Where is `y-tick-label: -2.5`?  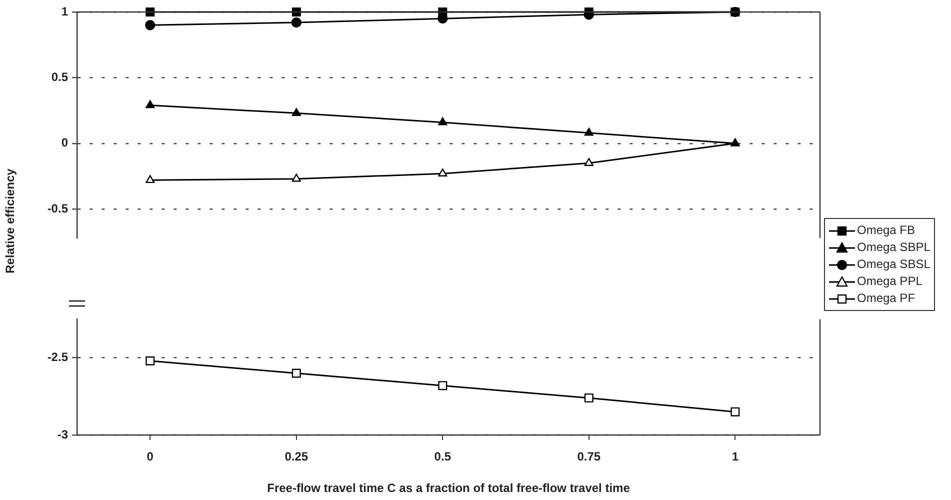
y-tick-label: -2.5 is located at coordinates (57, 357).